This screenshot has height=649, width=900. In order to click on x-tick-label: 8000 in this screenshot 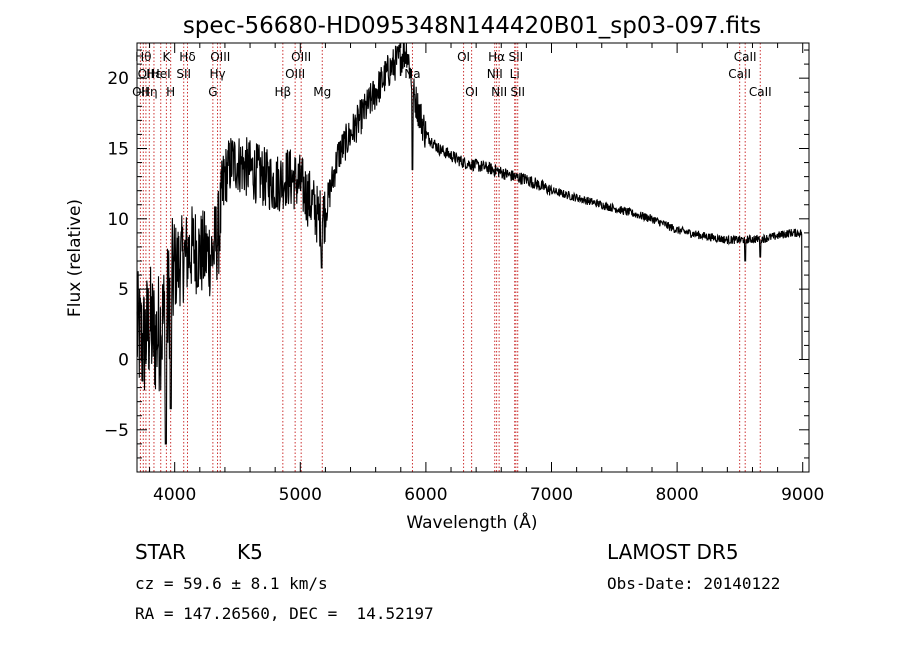, I will do `click(676, 495)`.